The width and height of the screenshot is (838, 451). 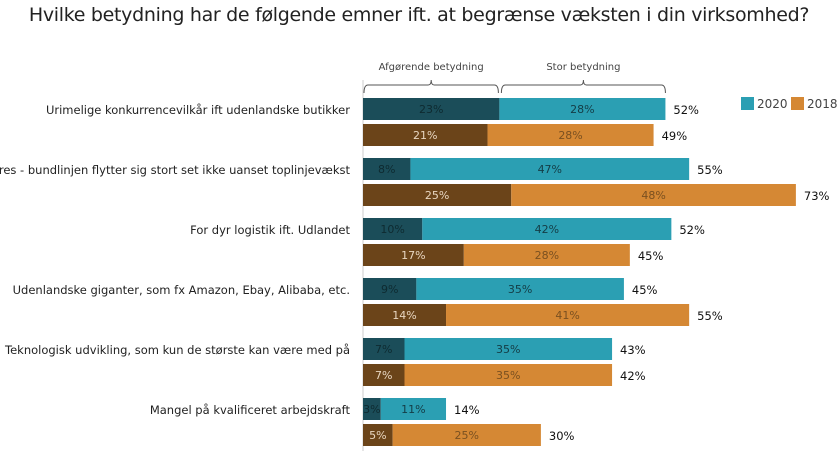 What do you see at coordinates (772, 104) in the screenshot?
I see `legend-label-2020: 2020` at bounding box center [772, 104].